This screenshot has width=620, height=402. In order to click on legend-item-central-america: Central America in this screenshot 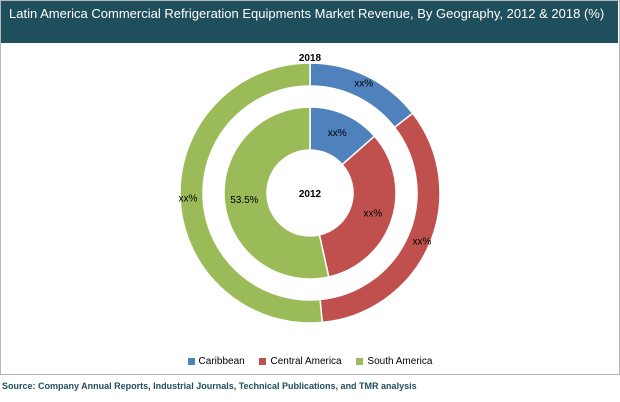, I will do `click(300, 361)`.